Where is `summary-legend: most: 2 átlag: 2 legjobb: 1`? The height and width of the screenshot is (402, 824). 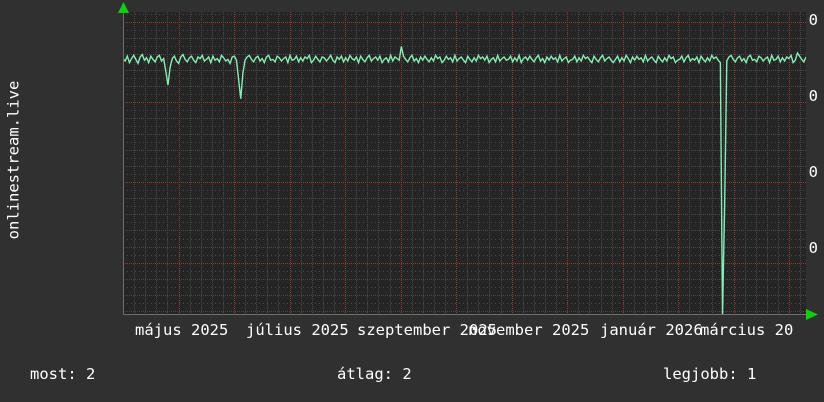
summary-legend: most: 2 átlag: 2 legjobb: 1 is located at coordinates (412, 374).